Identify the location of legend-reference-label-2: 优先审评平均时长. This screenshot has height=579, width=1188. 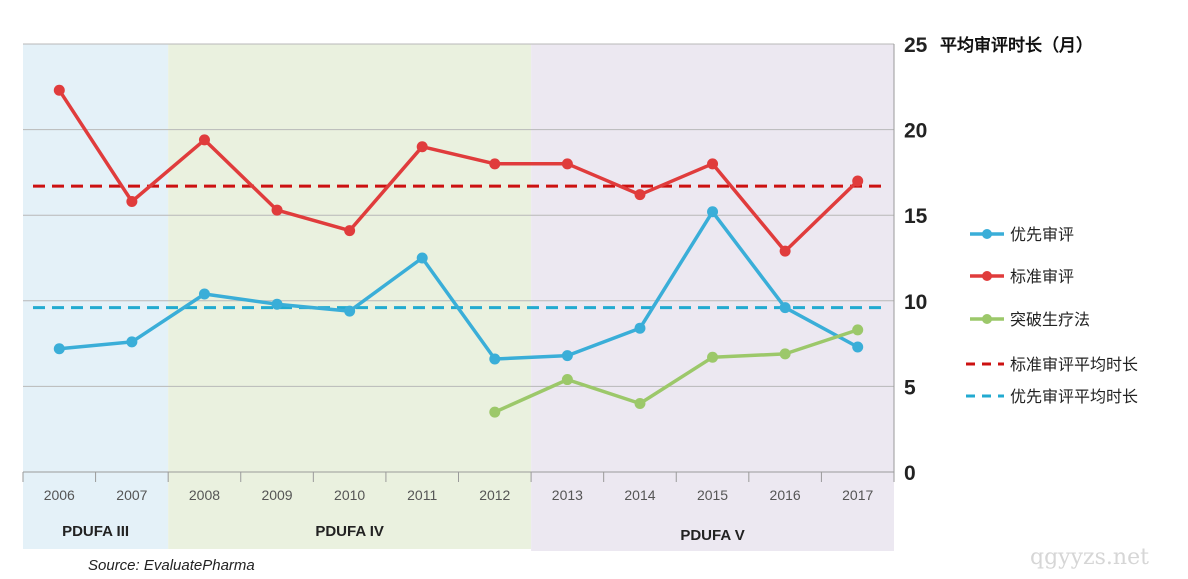
(1074, 396).